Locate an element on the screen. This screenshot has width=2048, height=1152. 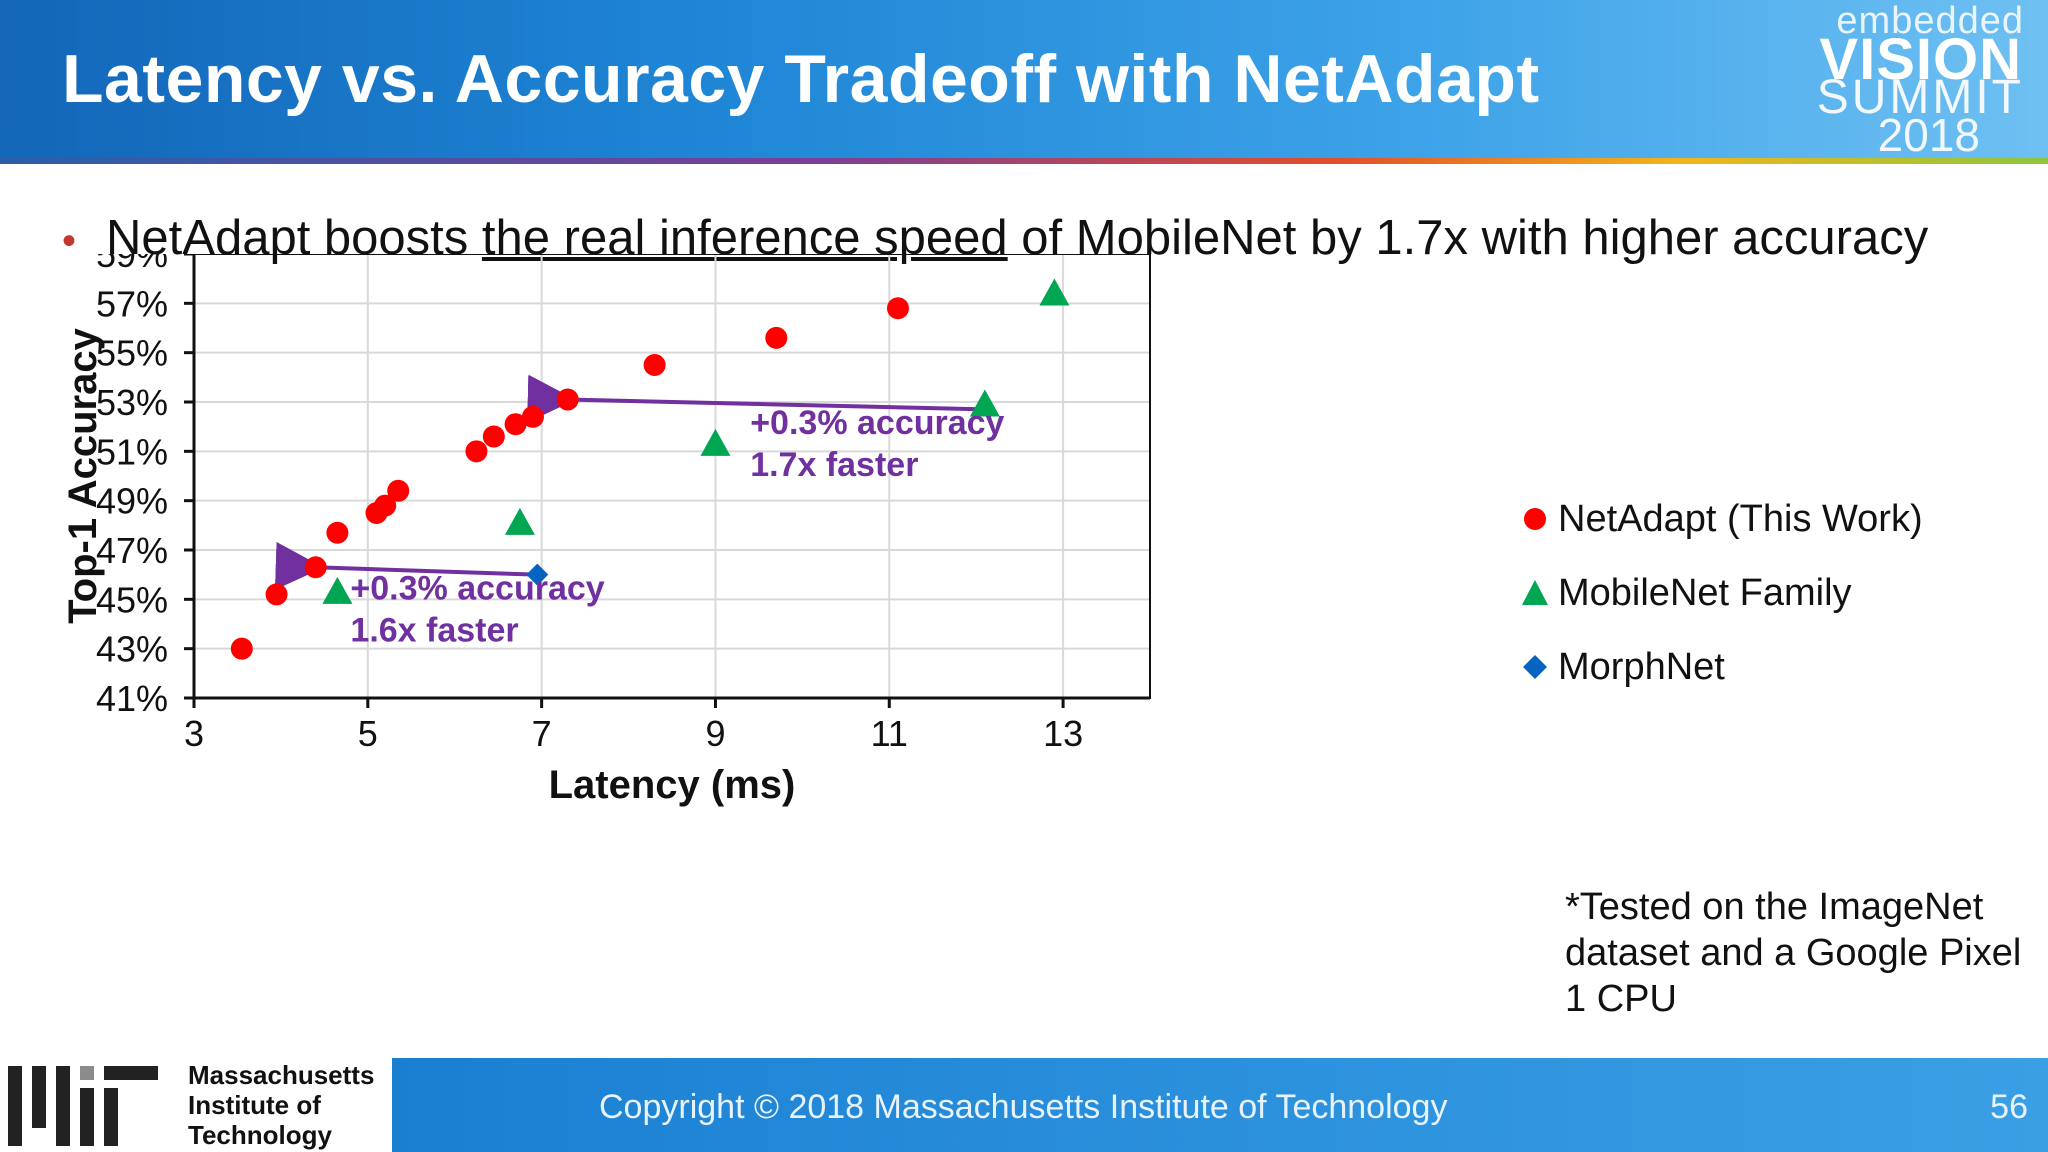
green-triangle-marker-icon is located at coordinates (1535, 592).